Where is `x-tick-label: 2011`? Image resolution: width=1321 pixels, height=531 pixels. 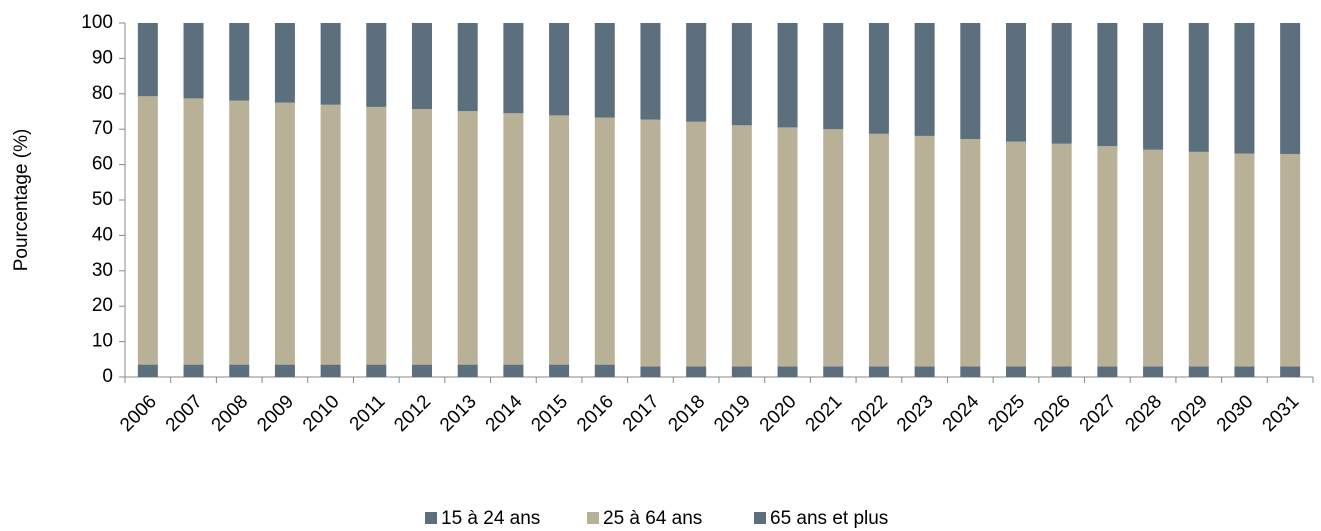 x-tick-label: 2011 is located at coordinates (368, 413).